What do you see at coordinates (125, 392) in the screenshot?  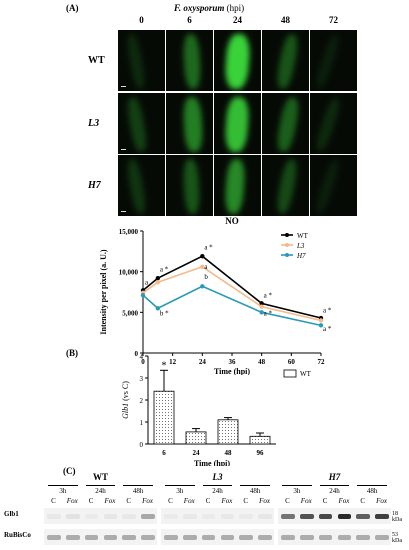 I see `y-axis-unit: (vs C)` at bounding box center [125, 392].